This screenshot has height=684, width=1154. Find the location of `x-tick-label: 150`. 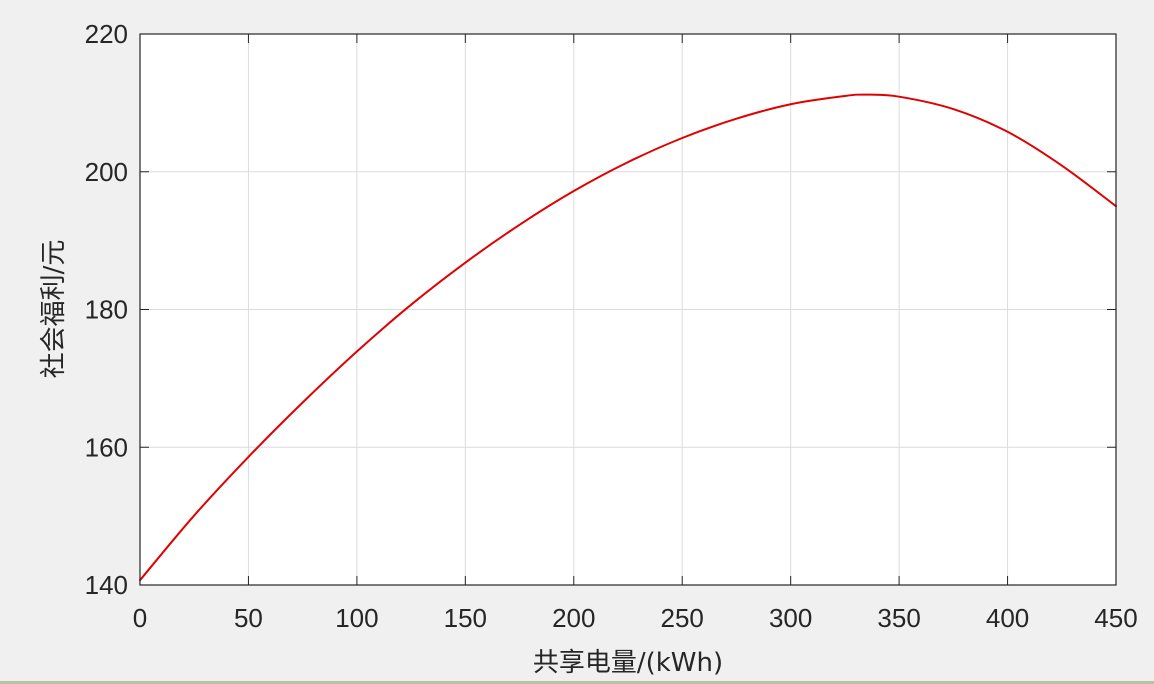

x-tick-label: 150 is located at coordinates (465, 618).